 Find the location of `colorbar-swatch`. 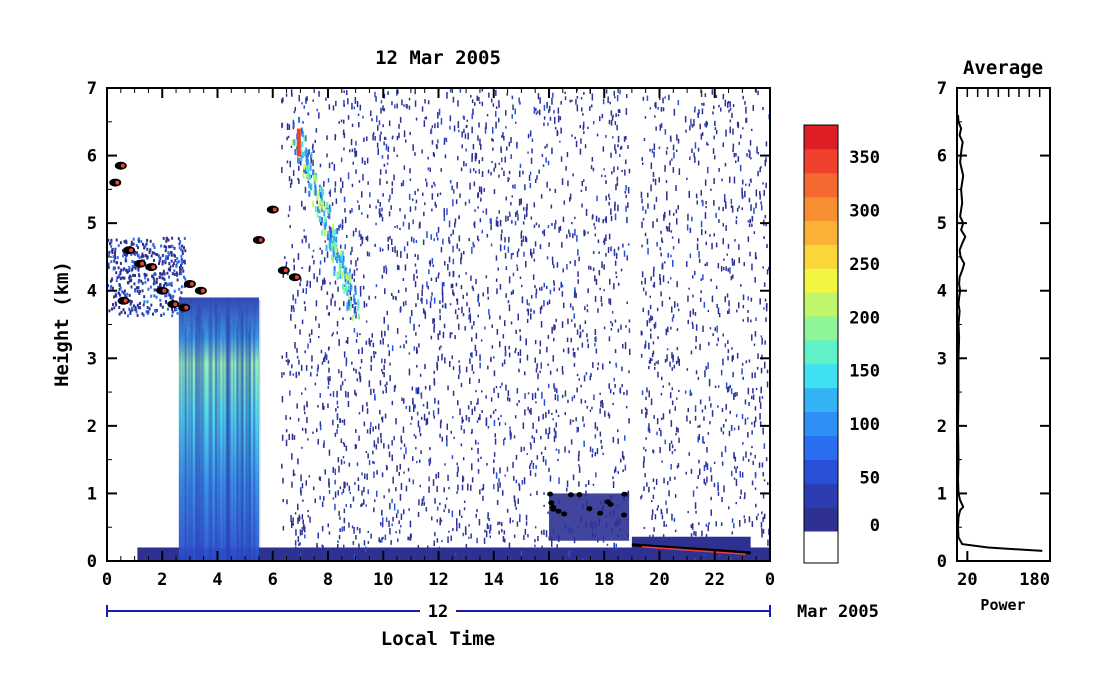

colorbar-swatch is located at coordinates (821, 447).